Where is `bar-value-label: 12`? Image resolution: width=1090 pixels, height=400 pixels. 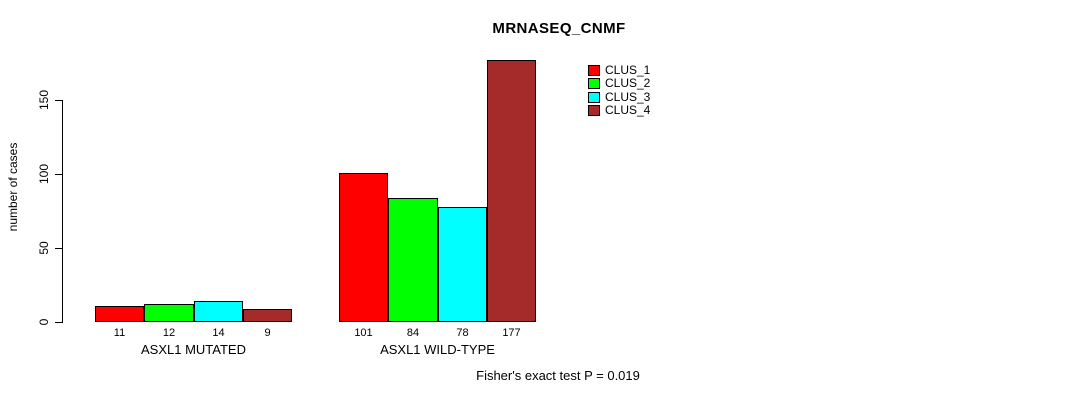
bar-value-label: 12 is located at coordinates (169, 333).